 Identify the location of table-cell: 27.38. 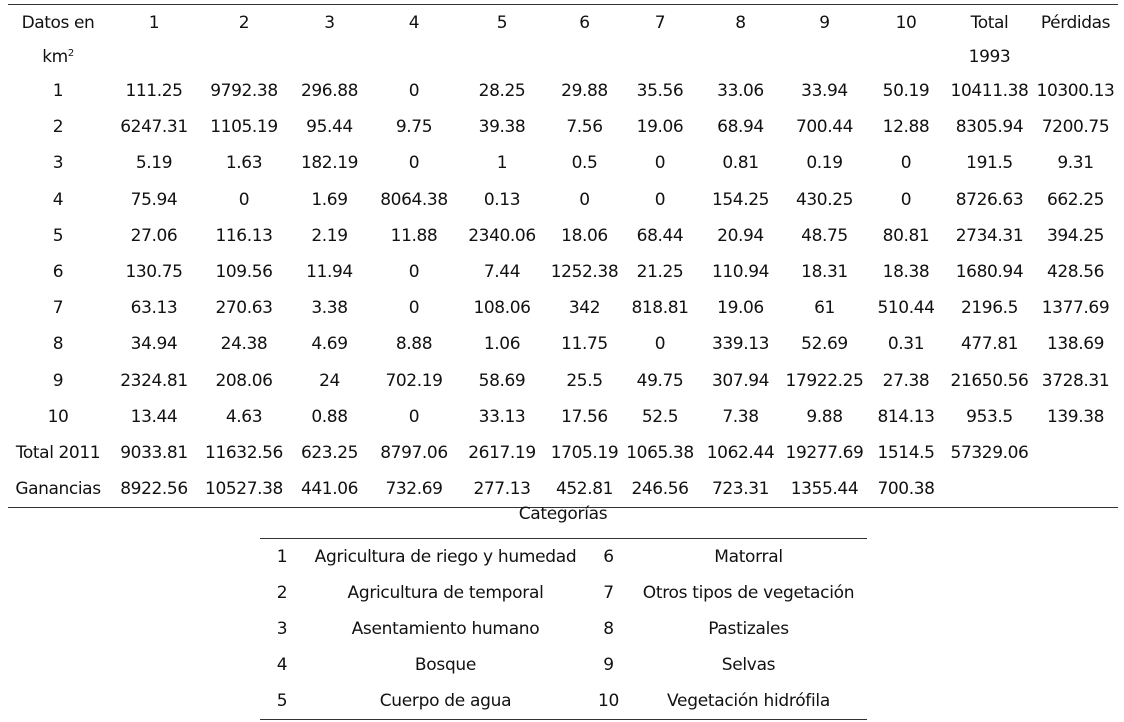
(906, 380).